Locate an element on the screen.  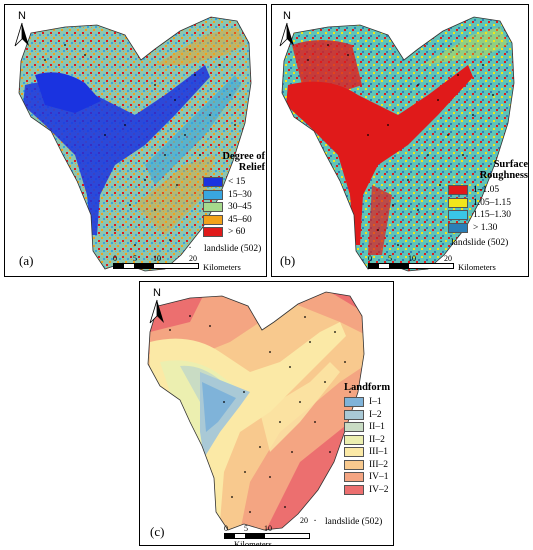
legend-b-title-1: Surface is located at coordinates (510, 164).